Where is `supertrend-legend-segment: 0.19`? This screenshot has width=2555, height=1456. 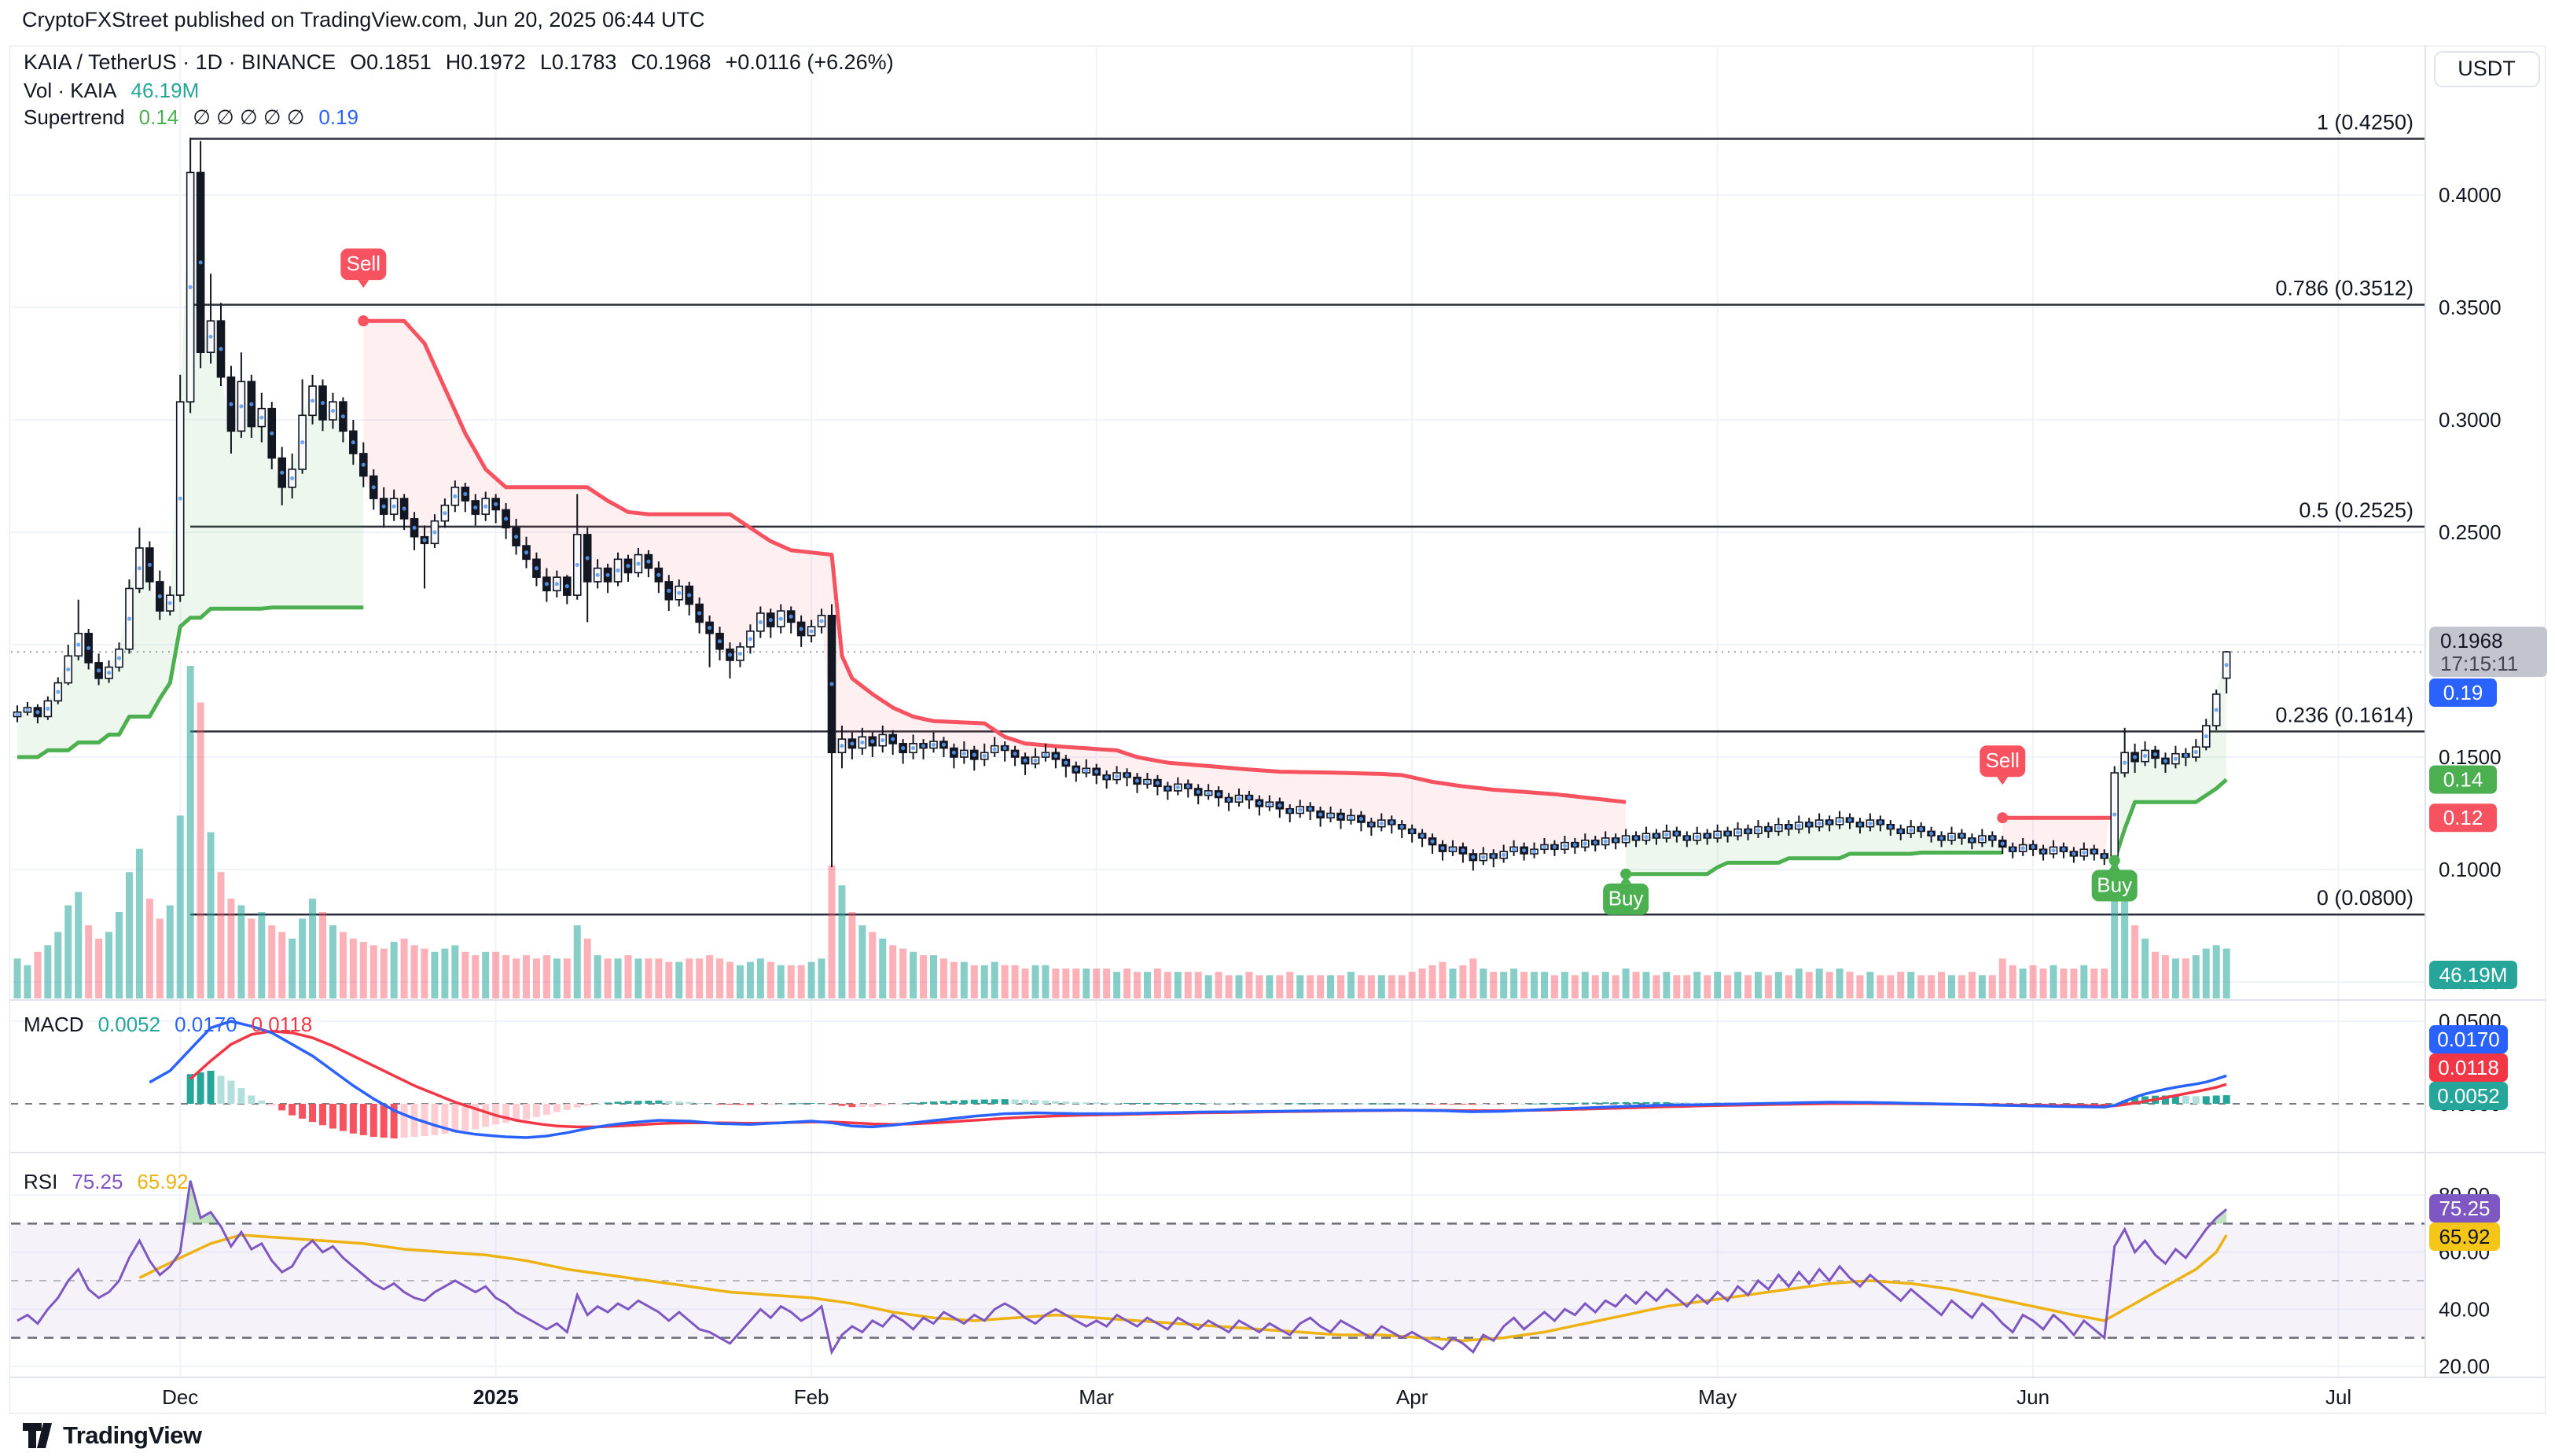 supertrend-legend-segment: 0.19 is located at coordinates (338, 117).